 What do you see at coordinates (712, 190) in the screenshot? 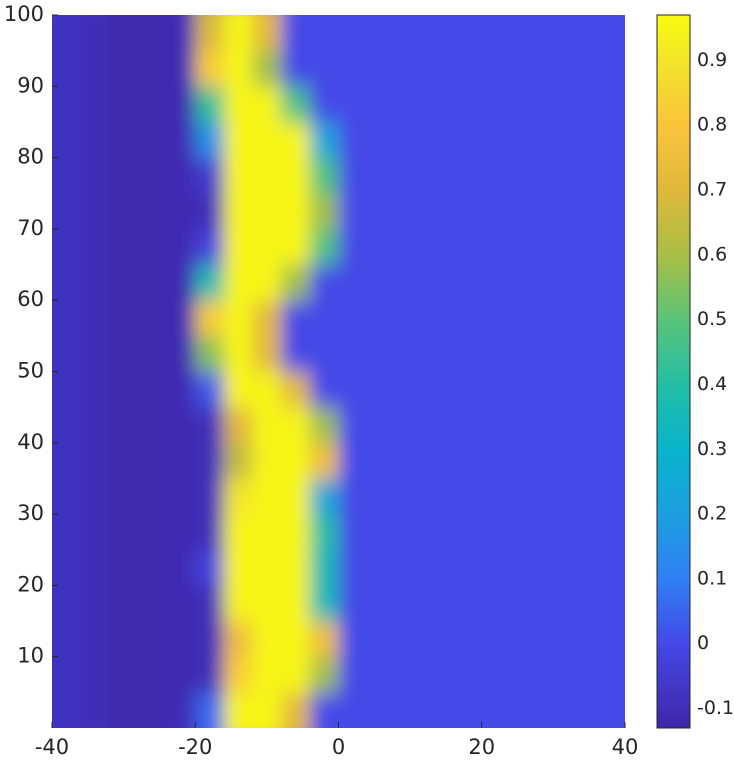
I see `colorbar-tick-label: 0.7` at bounding box center [712, 190].